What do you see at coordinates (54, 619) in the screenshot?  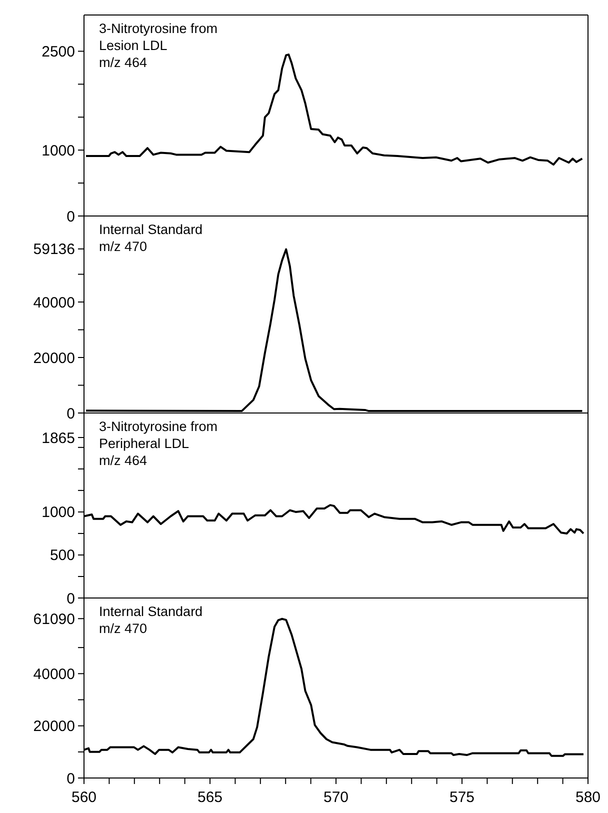 I see `y-tick-label: 61090` at bounding box center [54, 619].